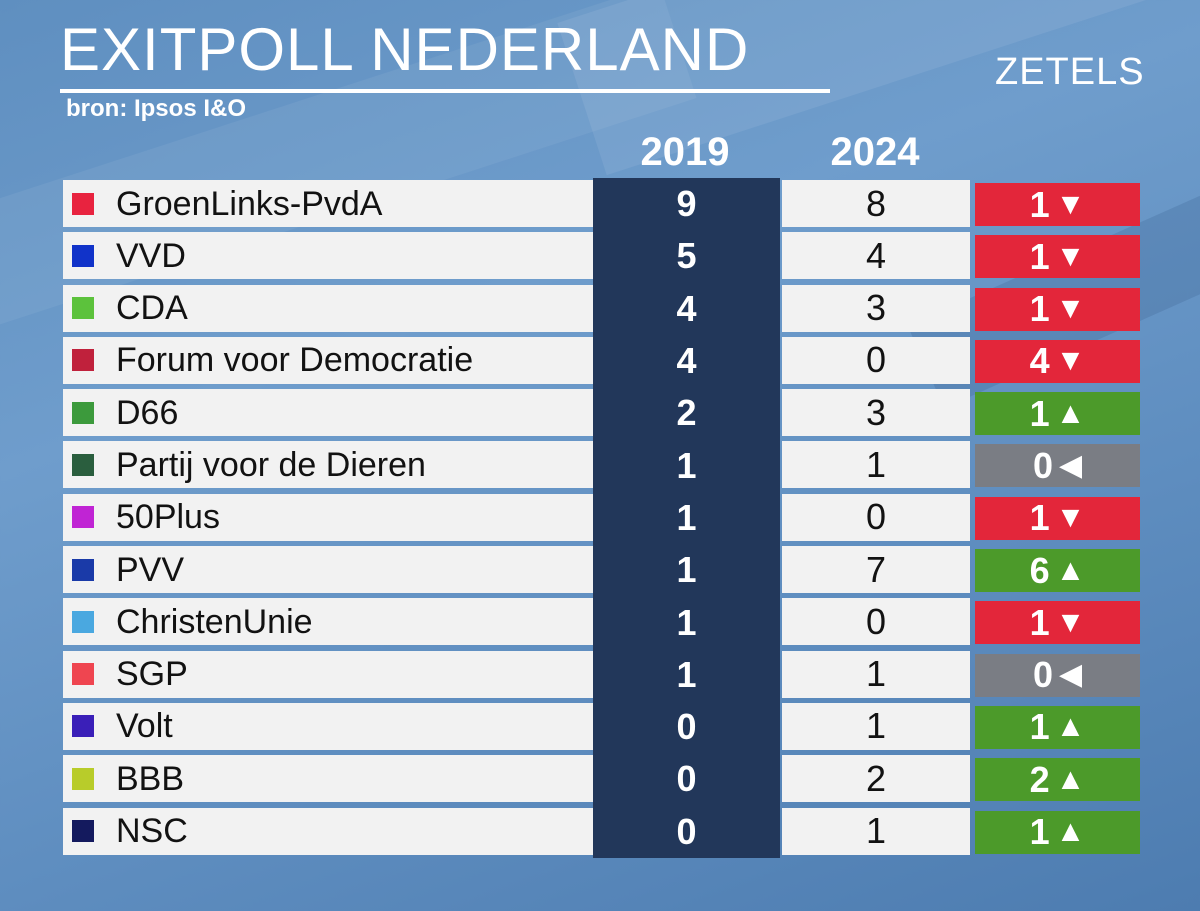  Describe the element at coordinates (686, 204) in the screenshot. I see `seats-2019: 9` at that location.